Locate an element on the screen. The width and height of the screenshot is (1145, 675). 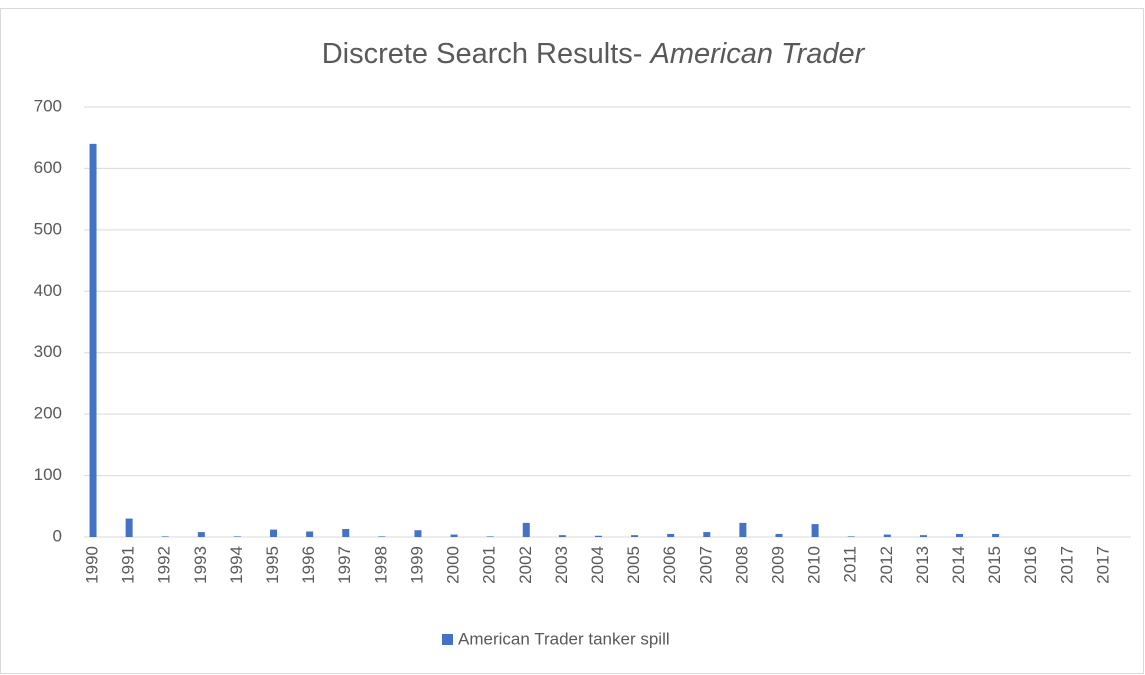
x-tick-label: 2013 is located at coordinates (922, 565).